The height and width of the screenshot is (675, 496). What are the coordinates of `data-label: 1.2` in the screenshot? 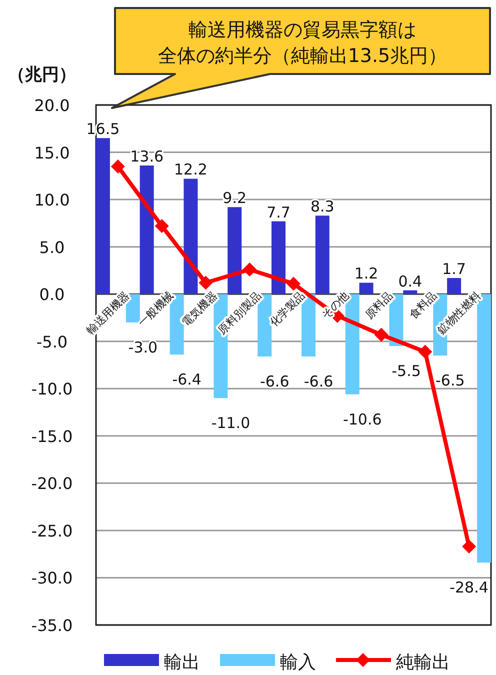 It's located at (366, 273).